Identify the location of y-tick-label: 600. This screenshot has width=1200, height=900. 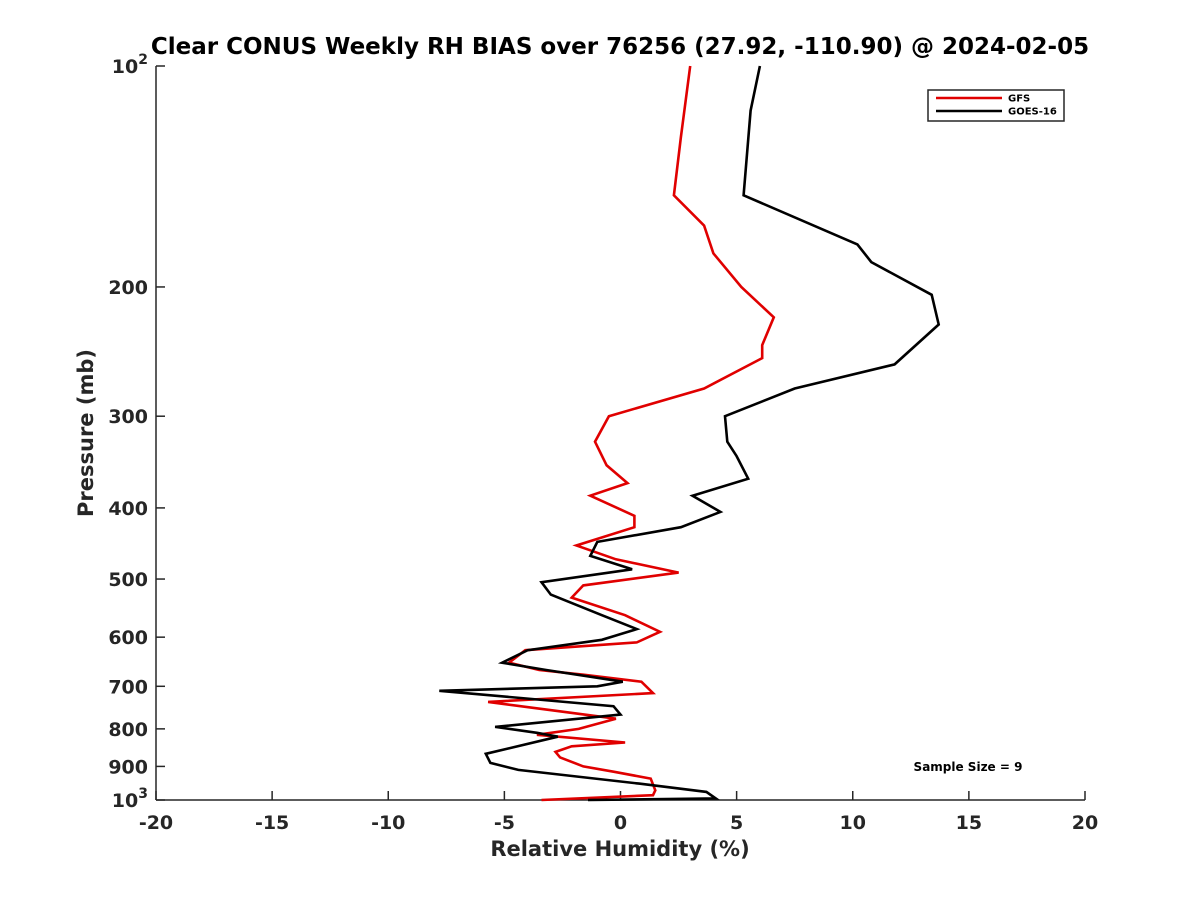
(128, 638).